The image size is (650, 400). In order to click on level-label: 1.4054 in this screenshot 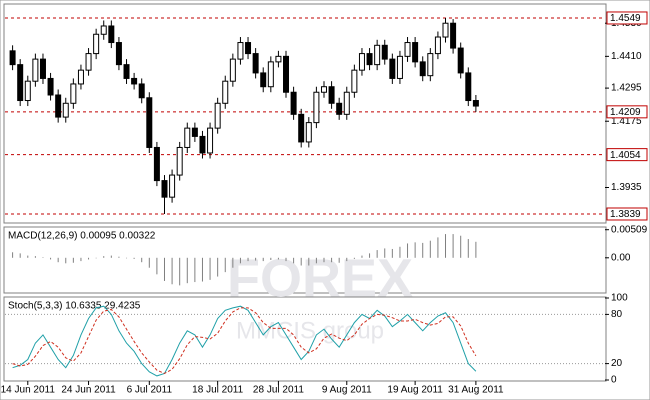, I will do `click(625, 155)`.